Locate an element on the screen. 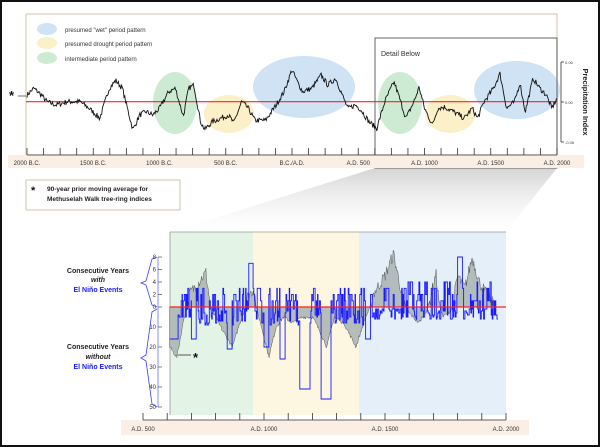 This screenshot has height=447, width=600. without-label-line2: without is located at coordinates (99, 357).